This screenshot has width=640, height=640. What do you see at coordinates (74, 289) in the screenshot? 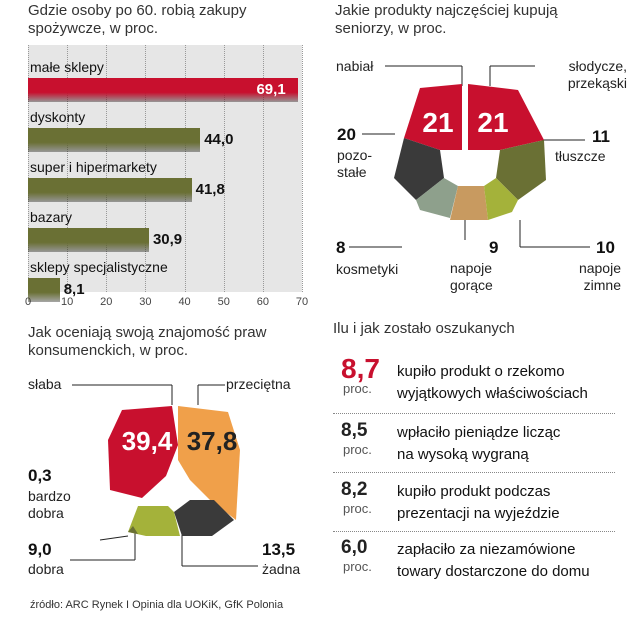
I see `bar-value-label: 8,1` at bounding box center [74, 289].